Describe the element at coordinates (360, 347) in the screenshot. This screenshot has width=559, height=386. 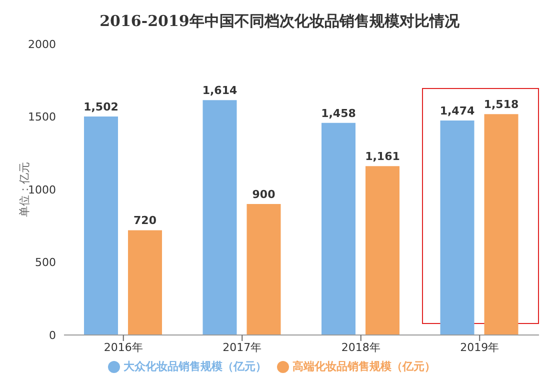
I see `x-tick-label: 2018年` at that location.